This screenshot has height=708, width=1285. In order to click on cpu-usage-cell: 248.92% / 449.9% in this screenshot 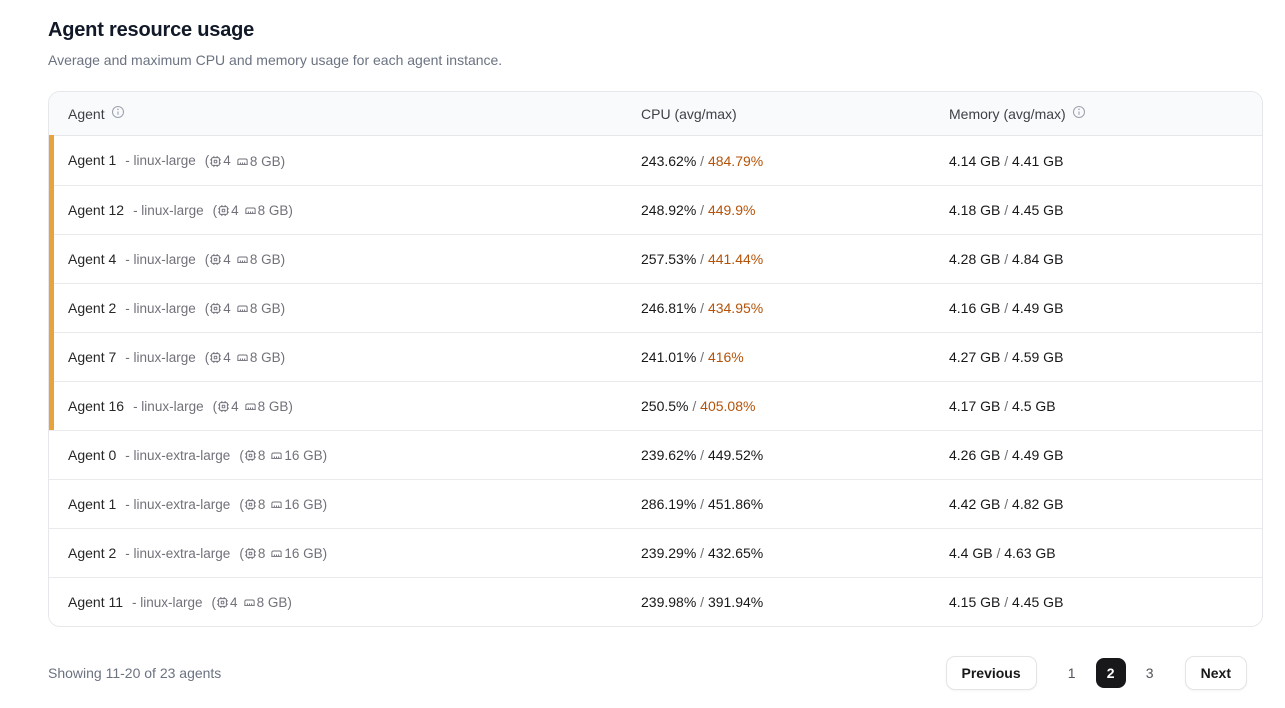, I will do `click(795, 210)`.